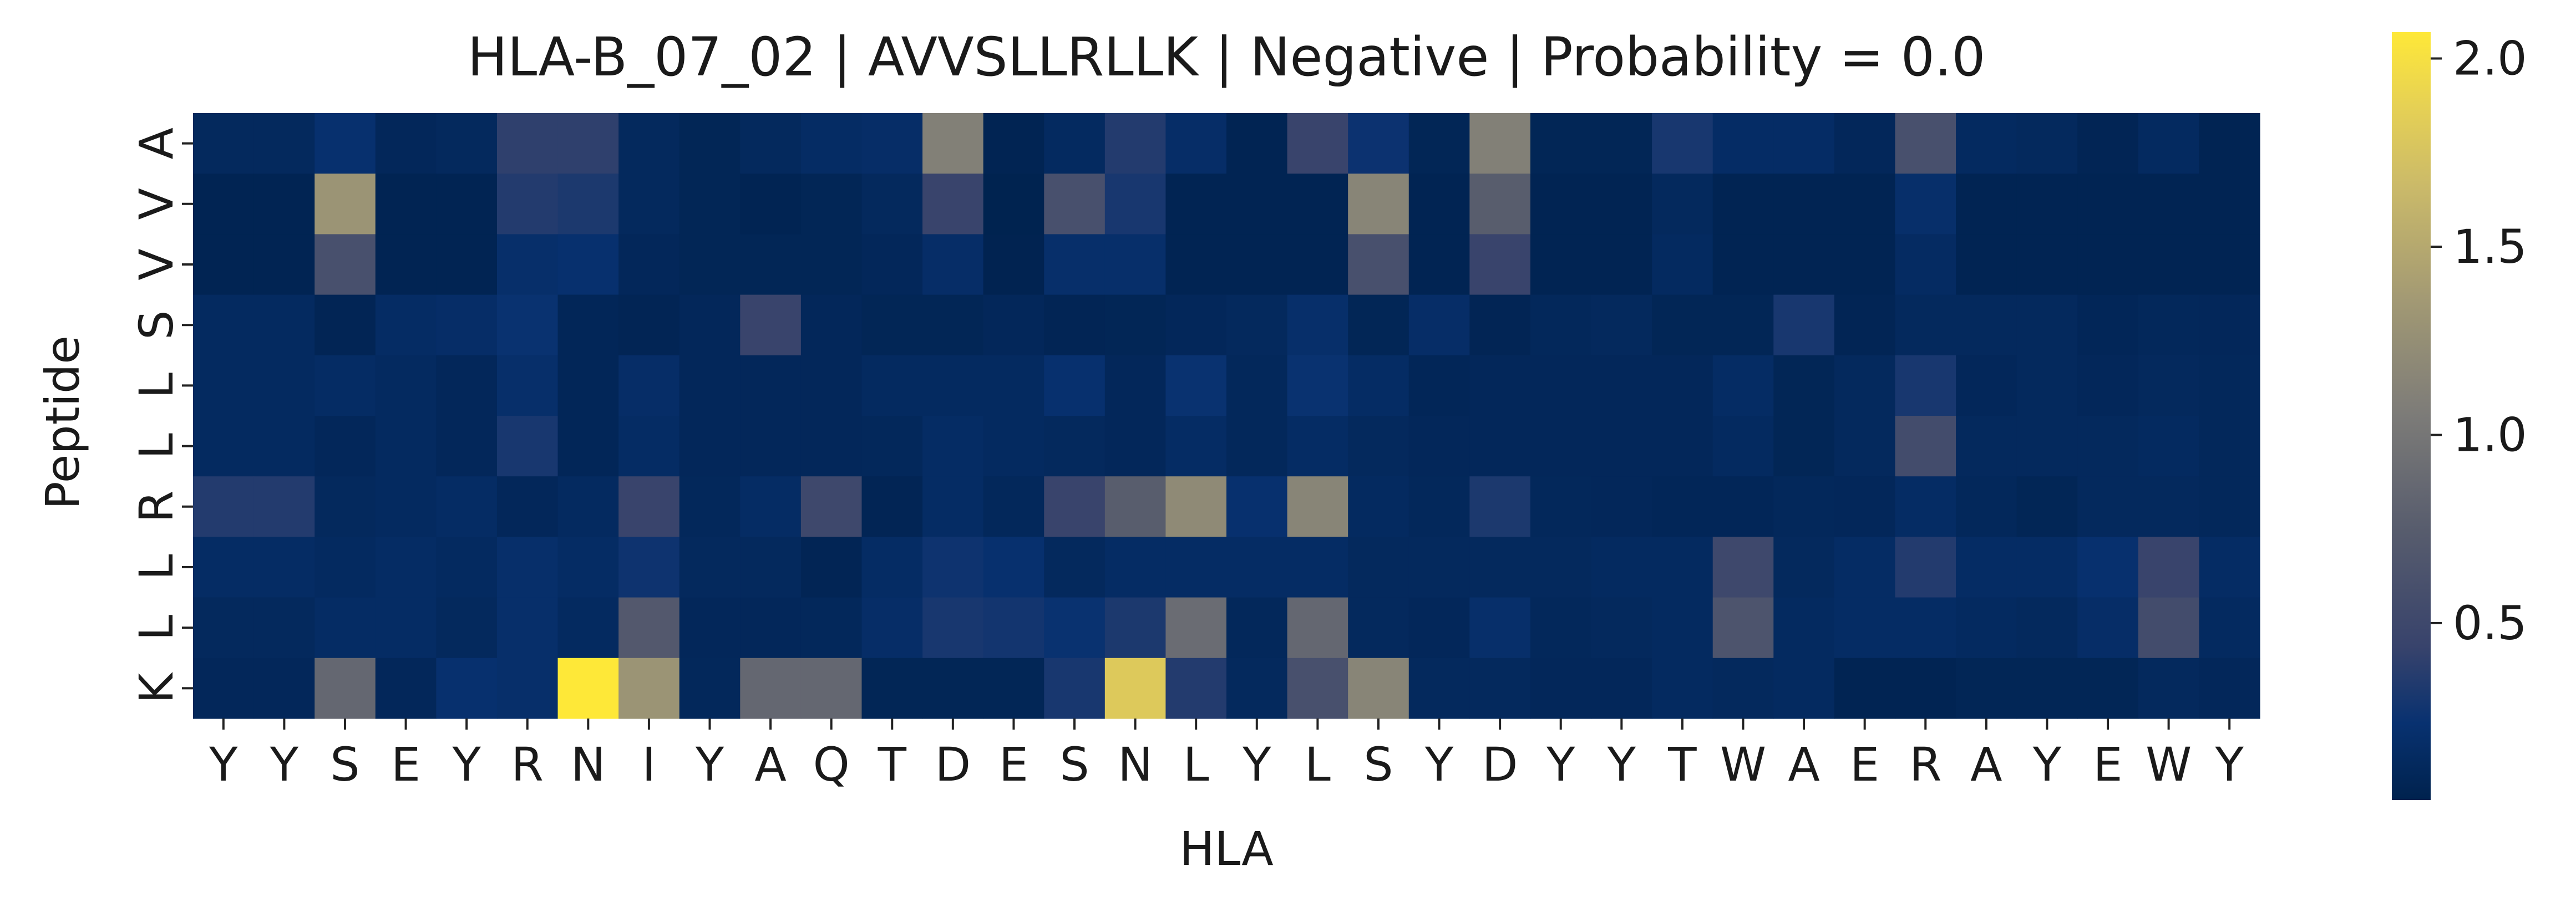 This screenshot has height=912, width=2576. What do you see at coordinates (2490, 247) in the screenshot?
I see `colorbar-tick-label: 1.5` at bounding box center [2490, 247].